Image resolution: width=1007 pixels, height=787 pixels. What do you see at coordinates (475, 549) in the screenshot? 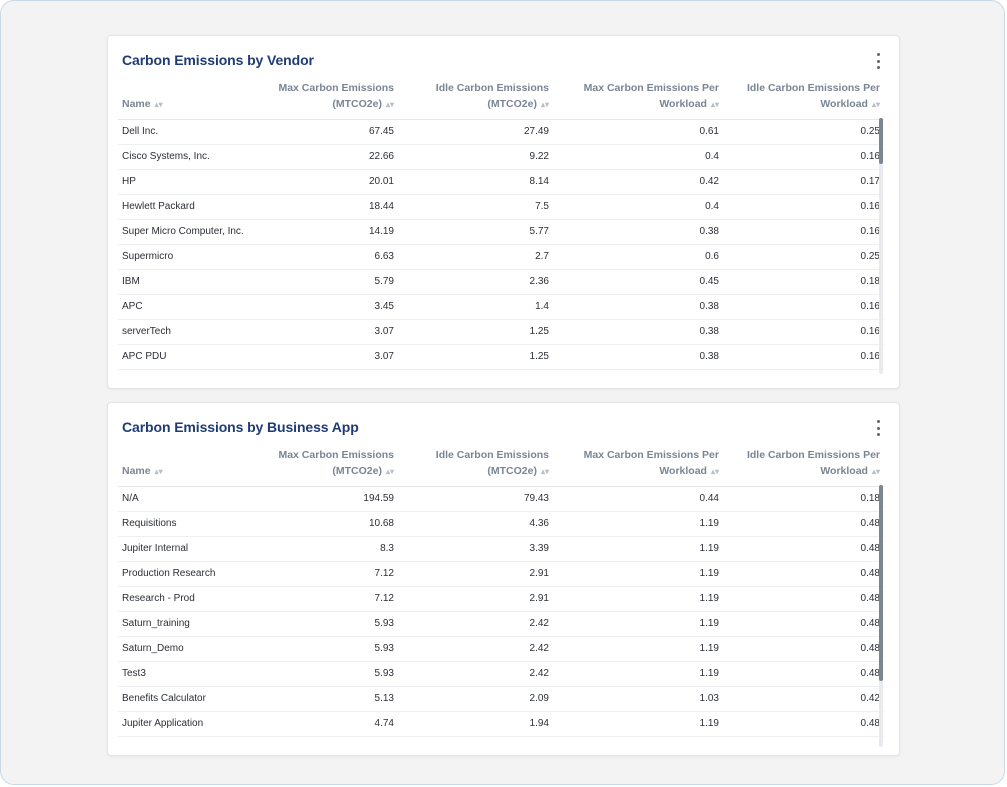
I see `cell-idle-emissions: 3.39` at bounding box center [475, 549].